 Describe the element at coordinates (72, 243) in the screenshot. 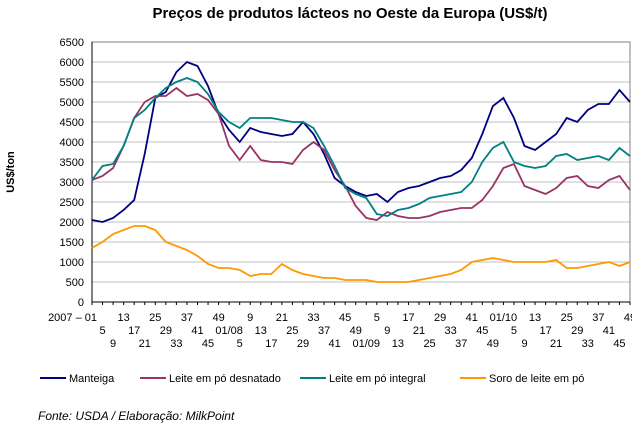

I see `y-tick-label: 1500` at that location.